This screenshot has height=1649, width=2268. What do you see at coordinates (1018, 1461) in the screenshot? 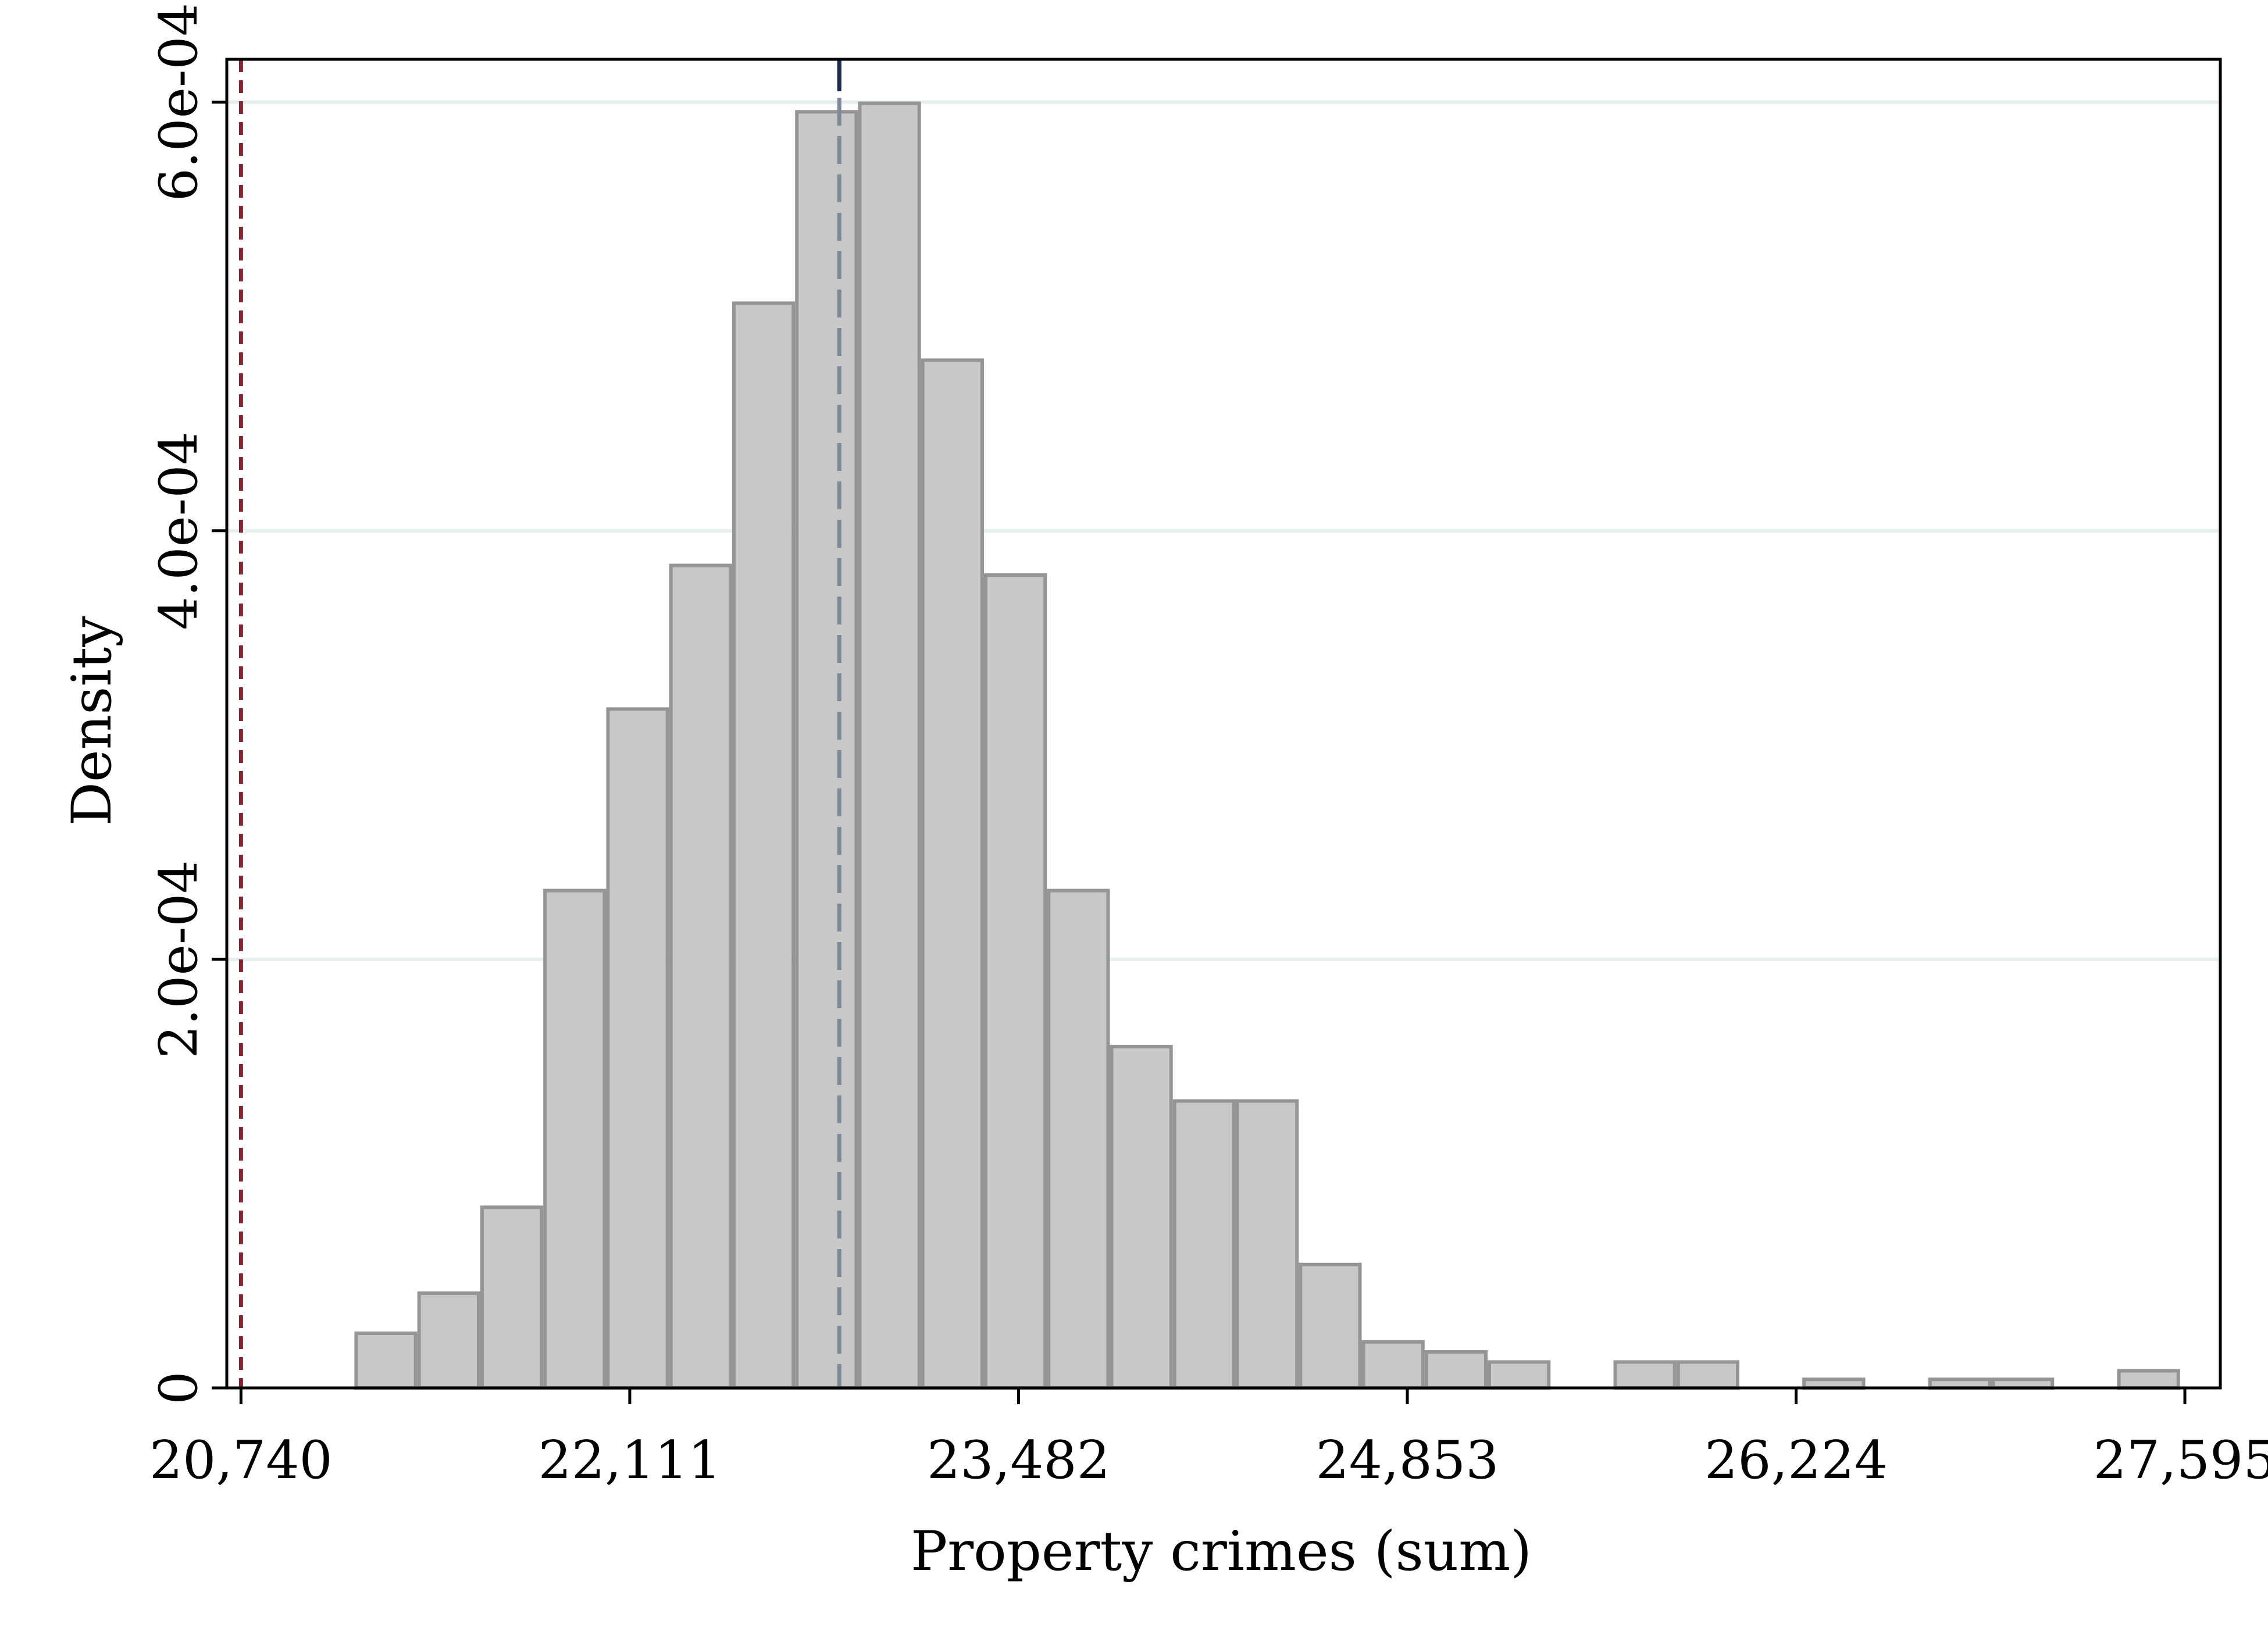
I see `x-tick-label: 23,482` at bounding box center [1018, 1461].